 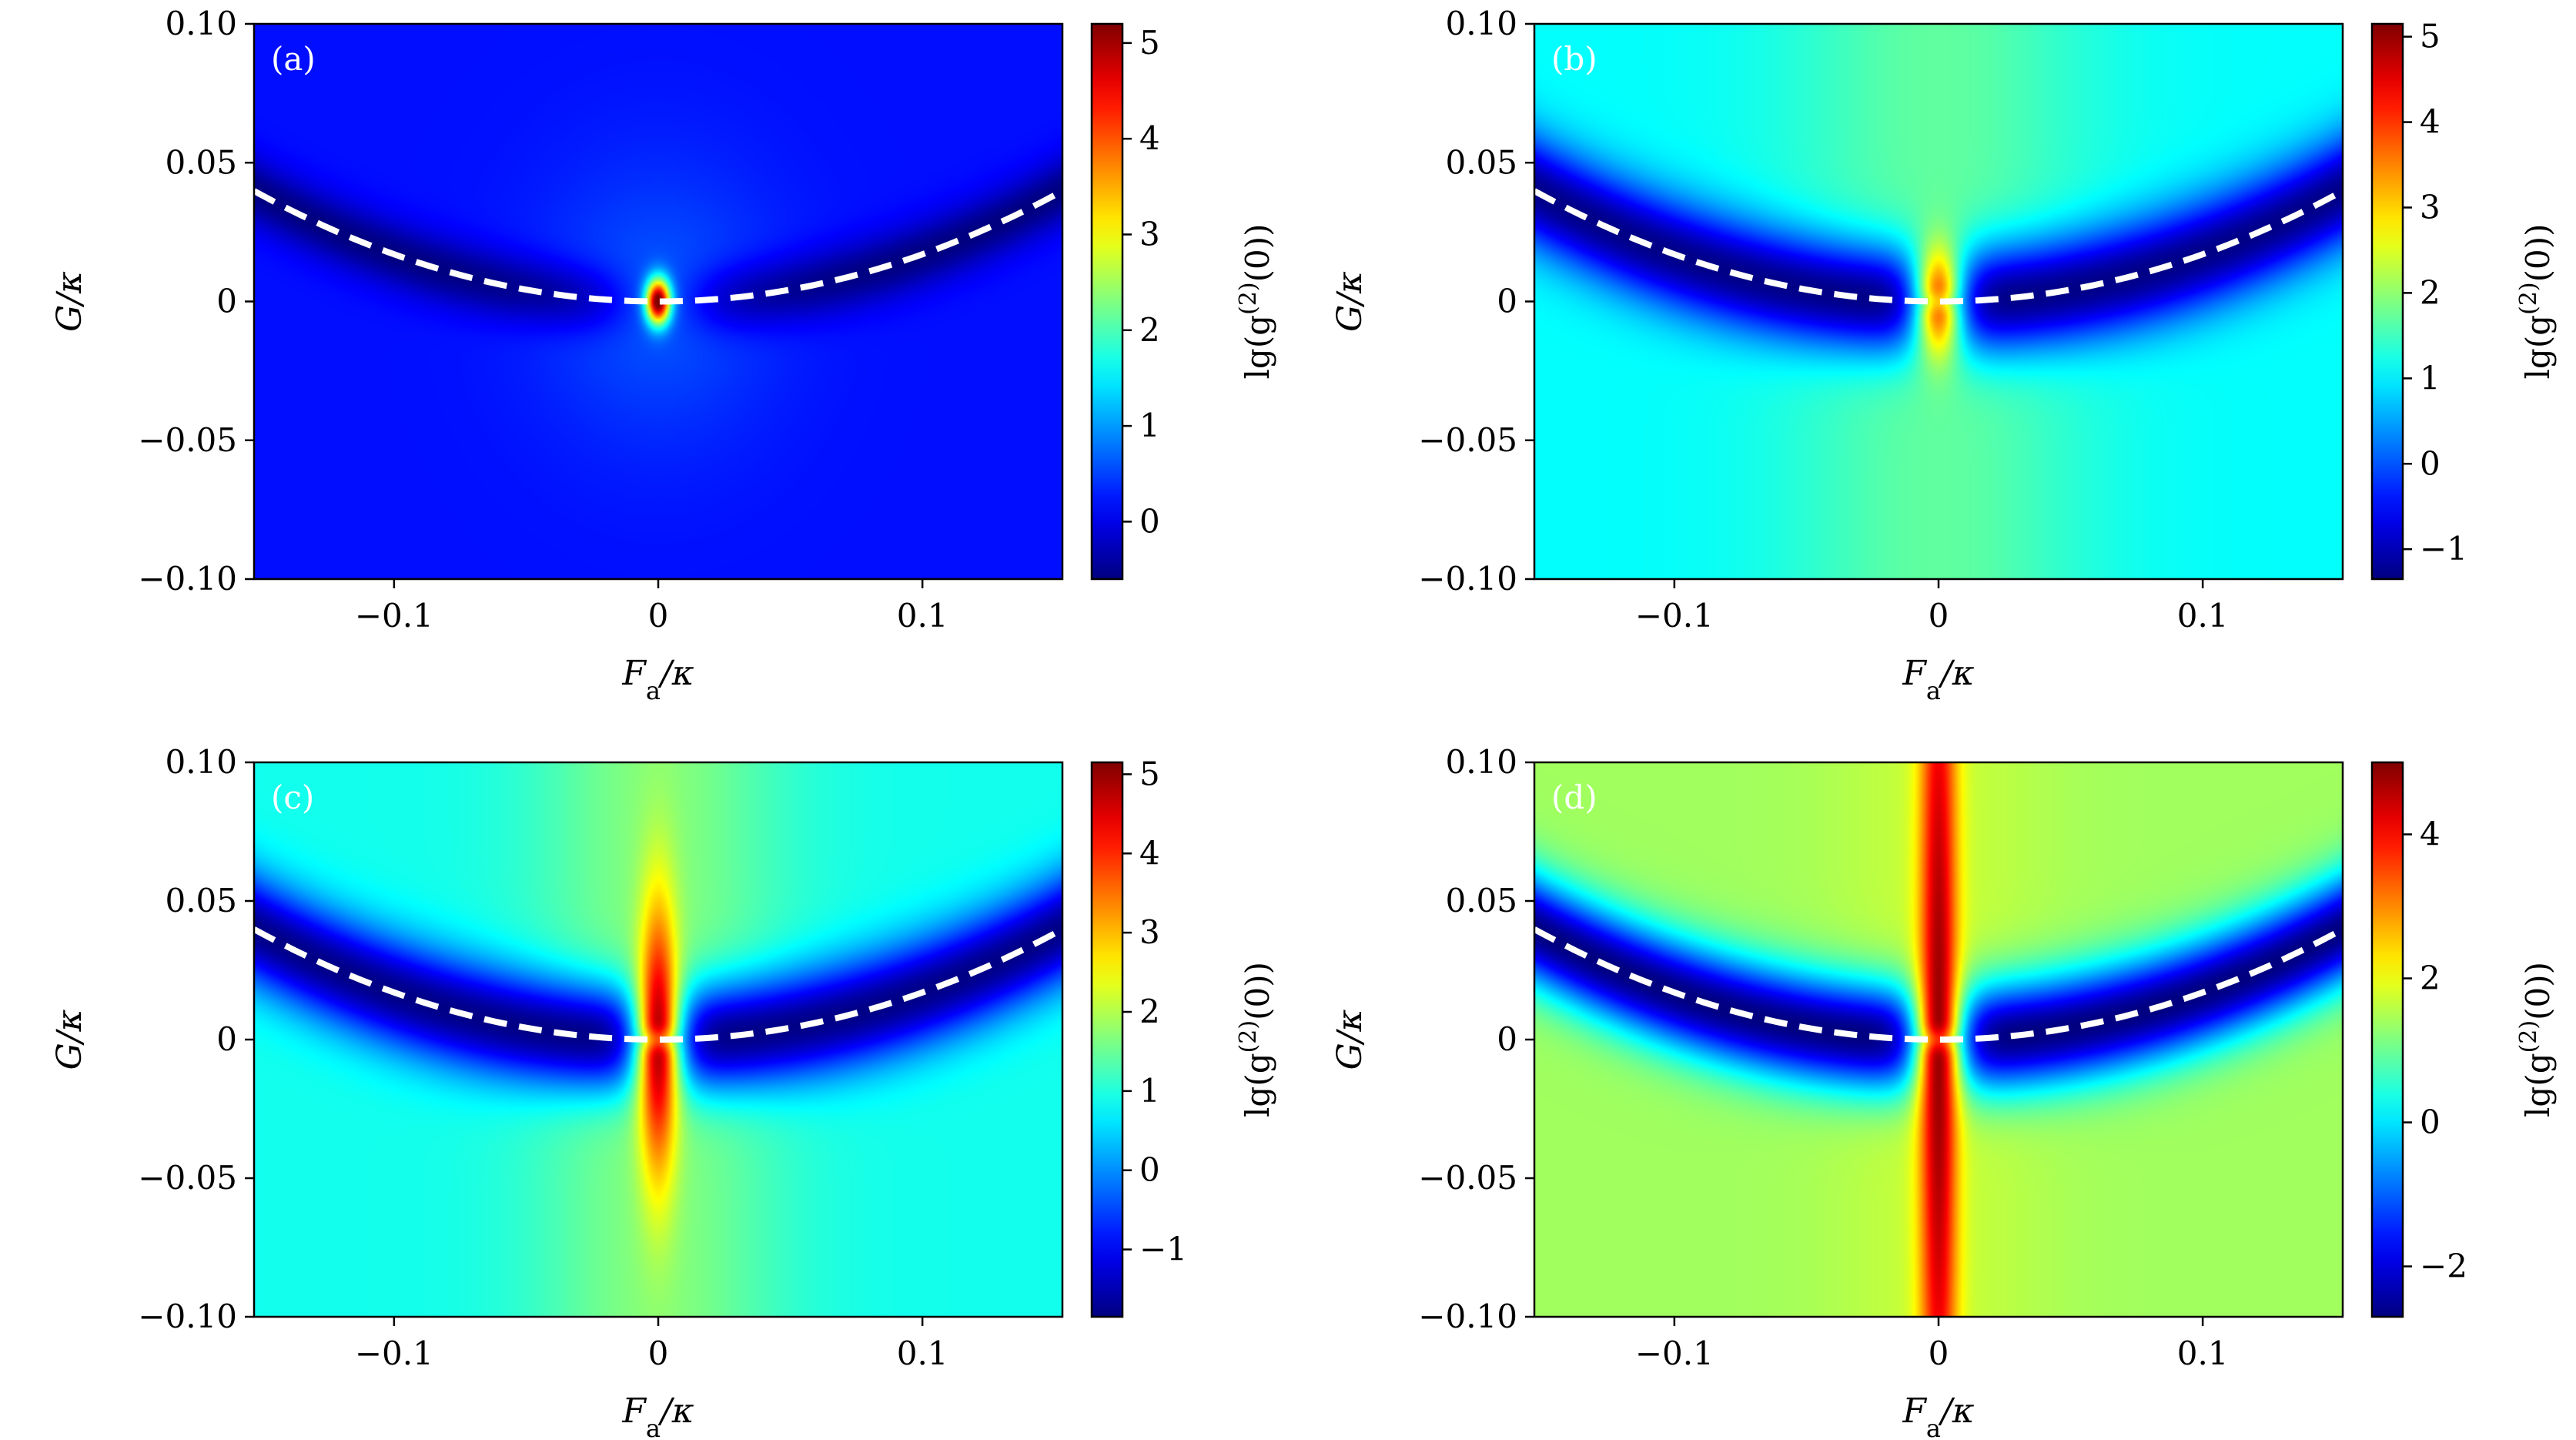 I want to click on panel-label: (b), so click(x=1574, y=59).